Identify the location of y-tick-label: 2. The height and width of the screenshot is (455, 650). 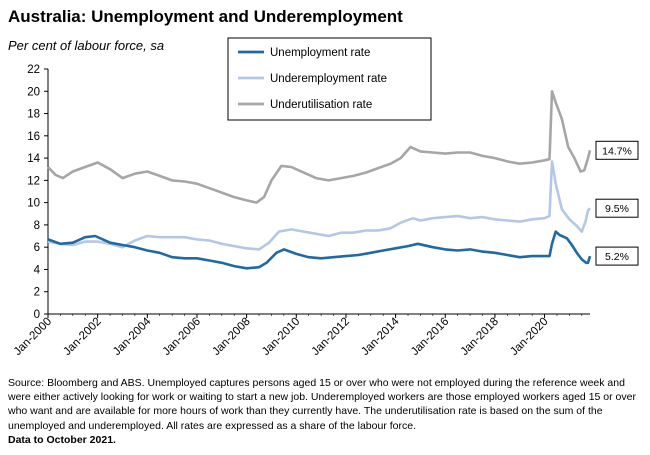
(37, 293).